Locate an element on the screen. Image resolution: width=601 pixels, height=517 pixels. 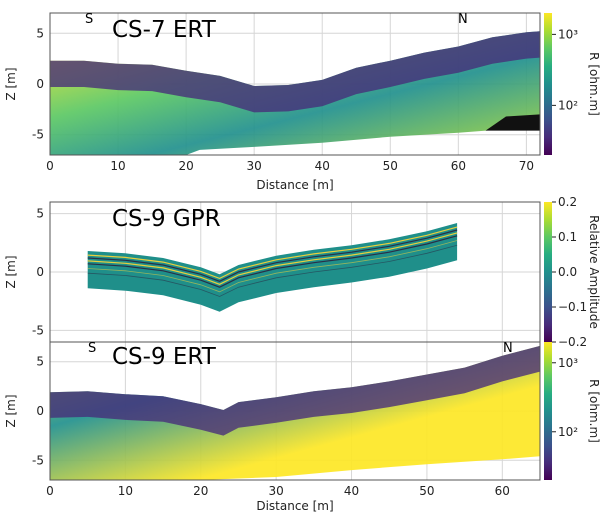
colorbar-tick-label: 0.0 is located at coordinates (567, 272).